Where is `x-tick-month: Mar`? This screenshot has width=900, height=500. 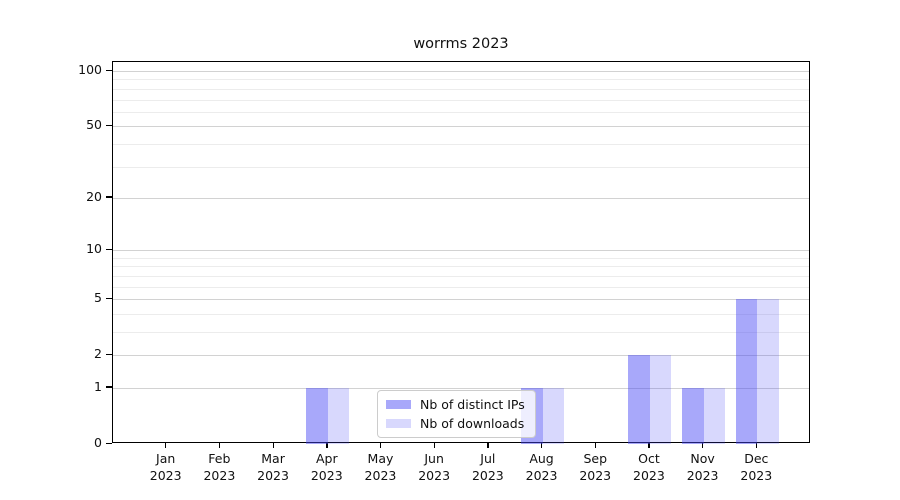
x-tick-month: Mar is located at coordinates (273, 458).